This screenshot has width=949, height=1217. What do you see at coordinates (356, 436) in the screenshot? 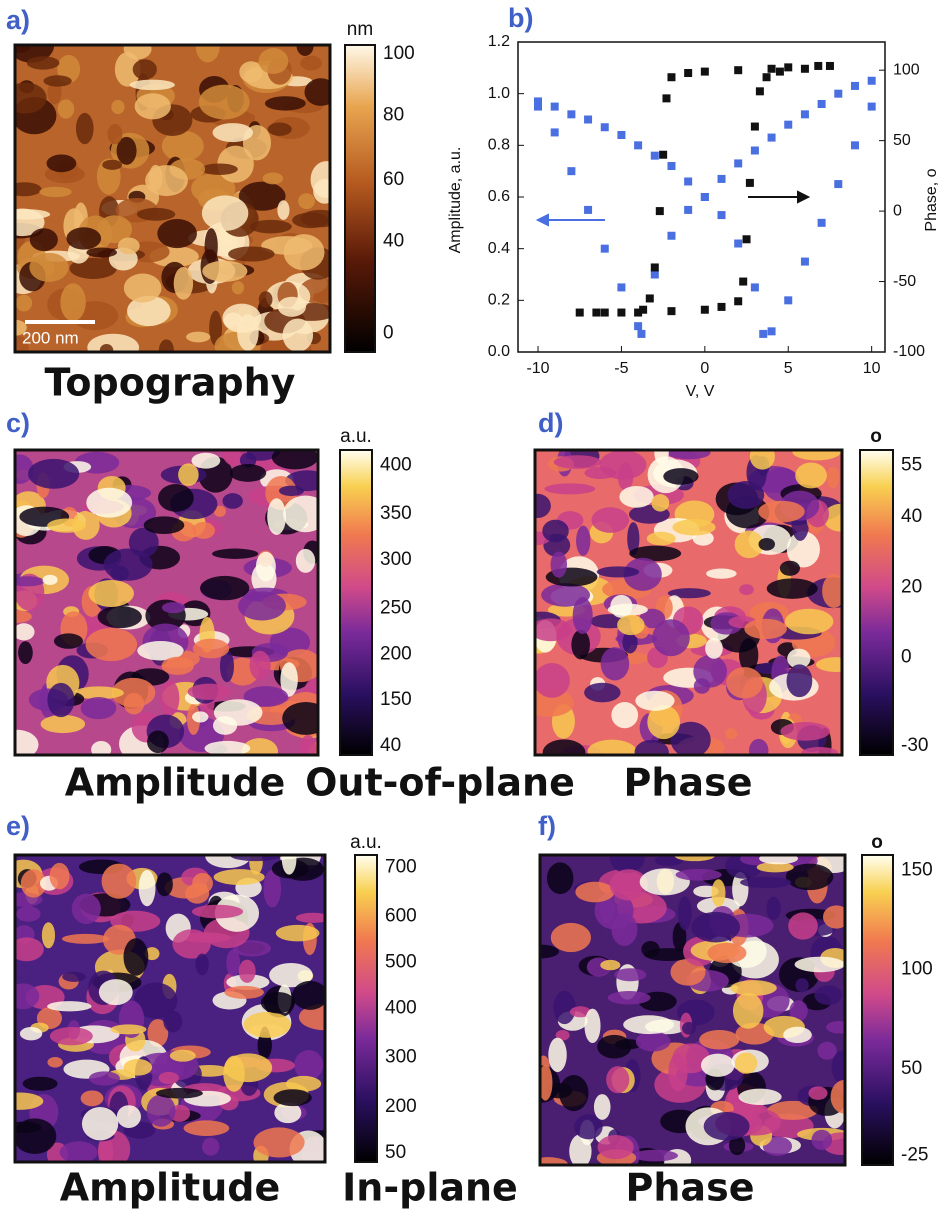
I see `colorbar-unit: a.u.` at bounding box center [356, 436].